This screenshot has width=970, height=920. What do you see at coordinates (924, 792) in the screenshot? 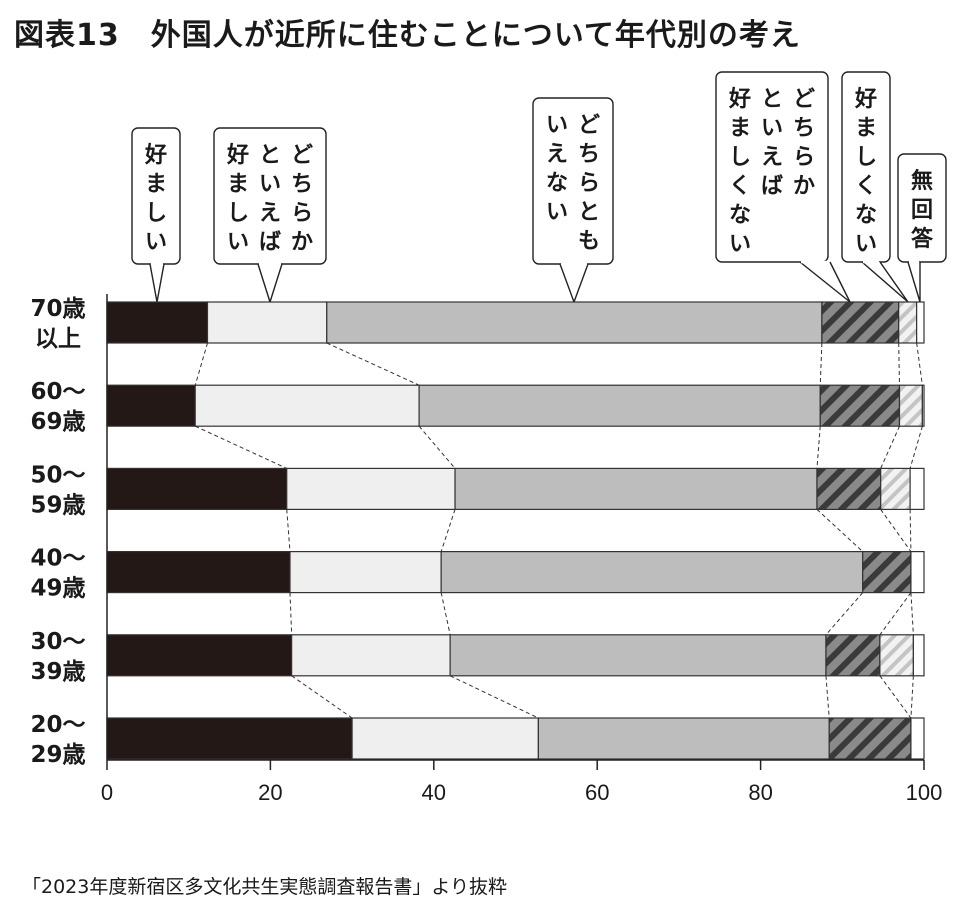
I see `x-tick-label: 100` at bounding box center [924, 792].